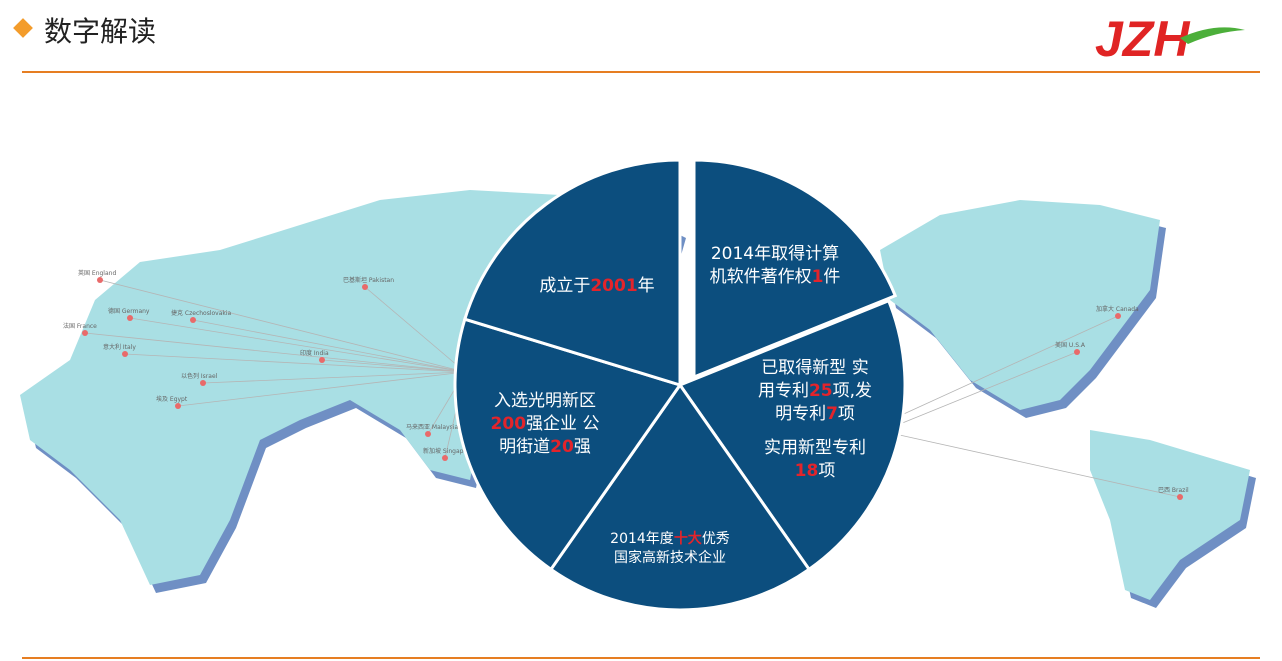  I want to click on text-segment: 成立于, so click(564, 286).